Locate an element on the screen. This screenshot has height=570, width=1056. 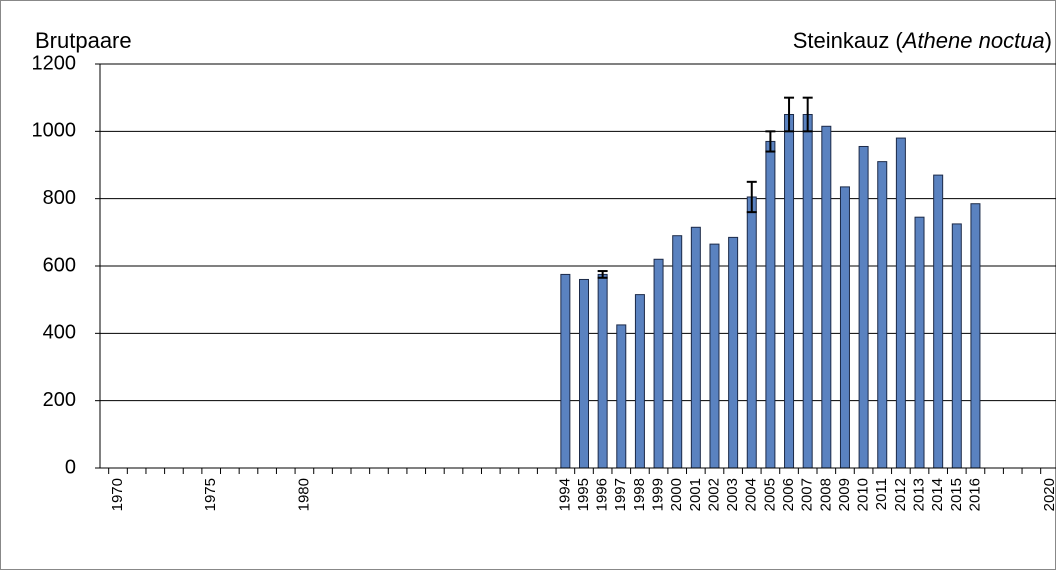
x-tick-label: 2010 is located at coordinates (863, 494).